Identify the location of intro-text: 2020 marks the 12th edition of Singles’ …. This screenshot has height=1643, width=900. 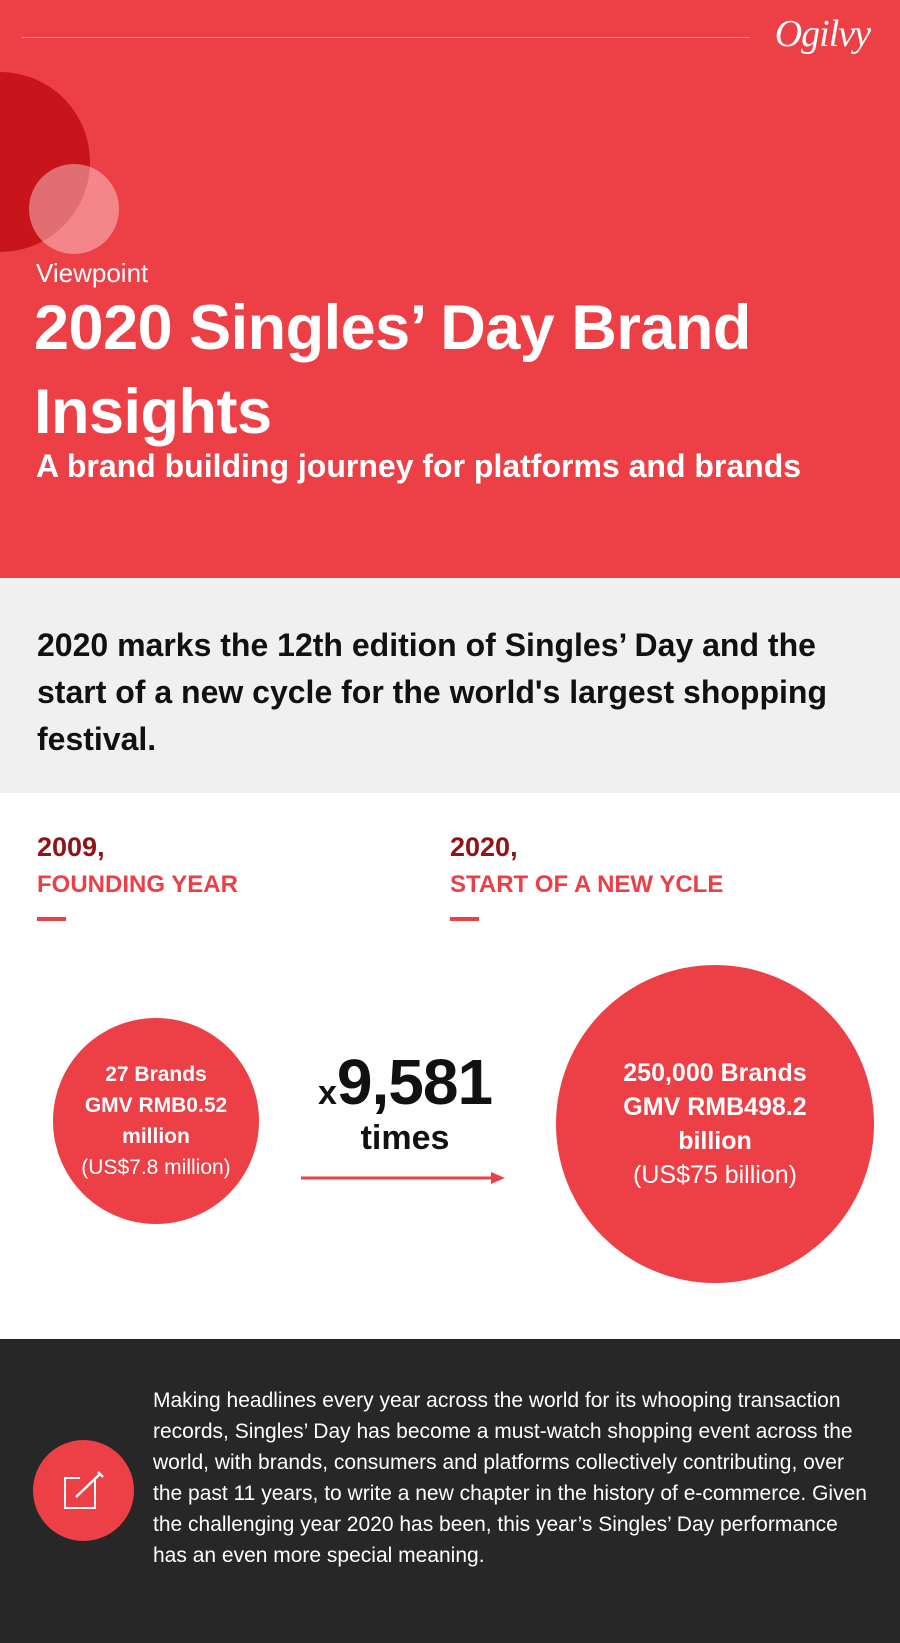
(432, 692).